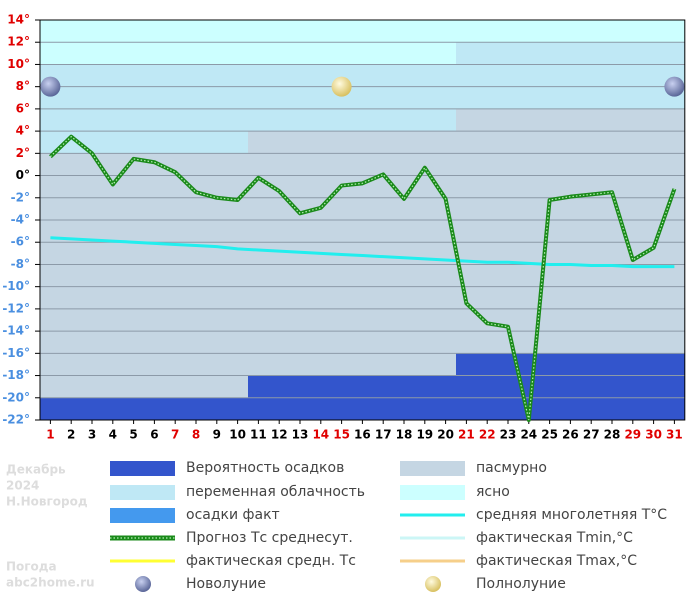 The image size is (687, 599). I want to click on y-tick-label: -10°, so click(16, 286).